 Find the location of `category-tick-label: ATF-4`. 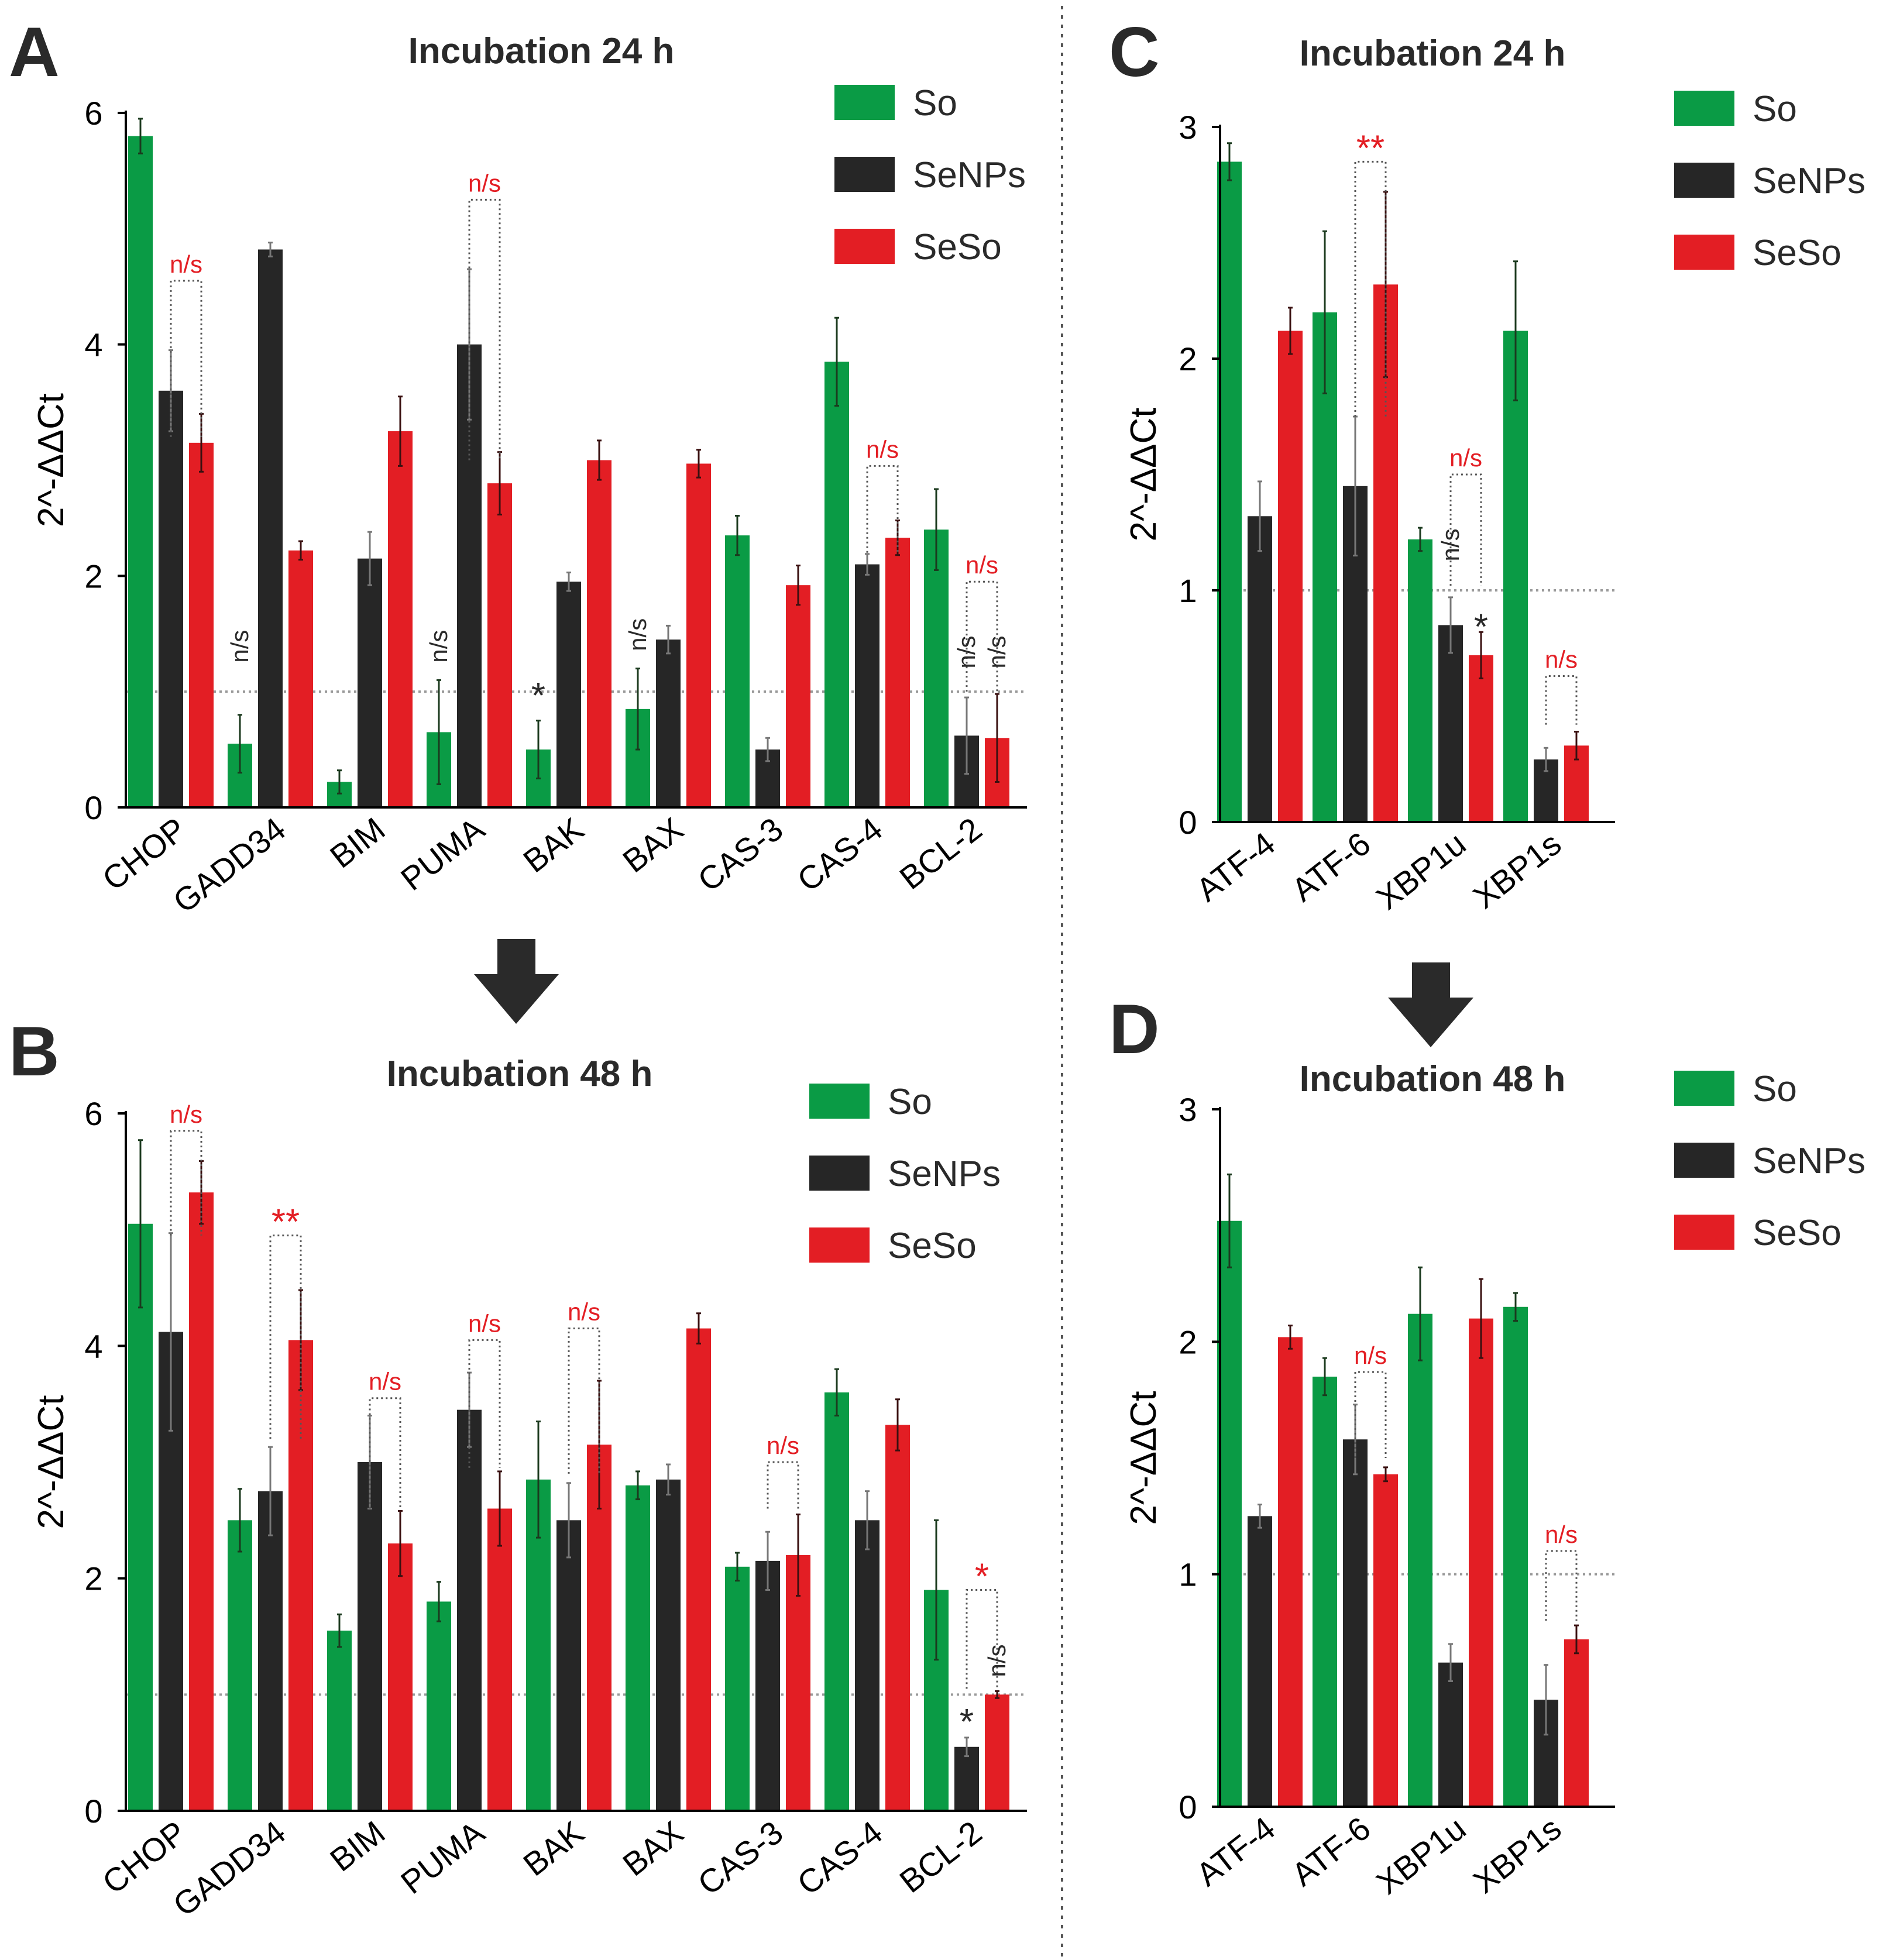

category-tick-label: ATF-4 is located at coordinates (1236, 867).